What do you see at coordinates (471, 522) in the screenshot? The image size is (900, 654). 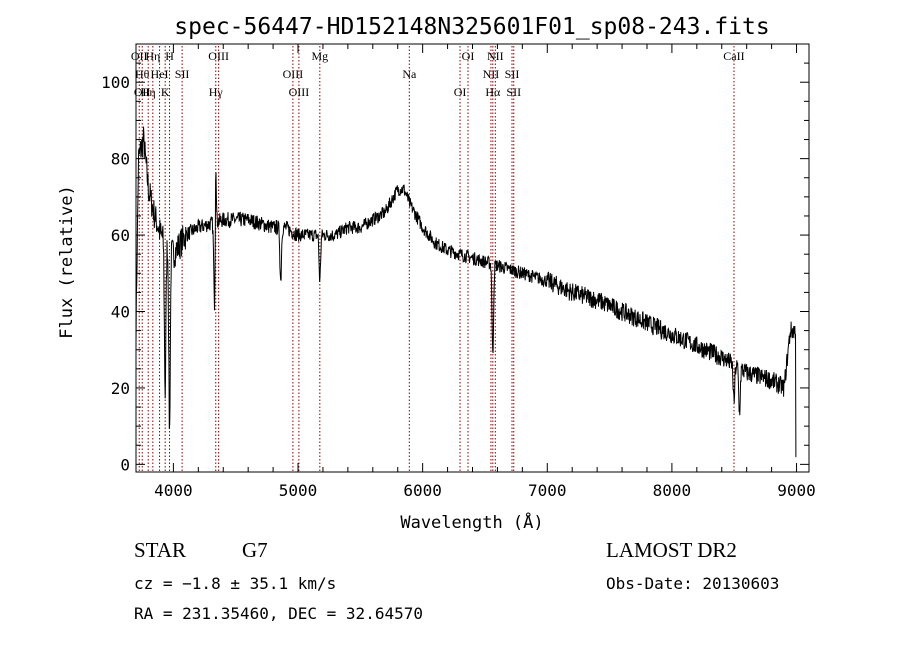 I see `x-axis-label: Wavelength (Å)` at bounding box center [471, 522].